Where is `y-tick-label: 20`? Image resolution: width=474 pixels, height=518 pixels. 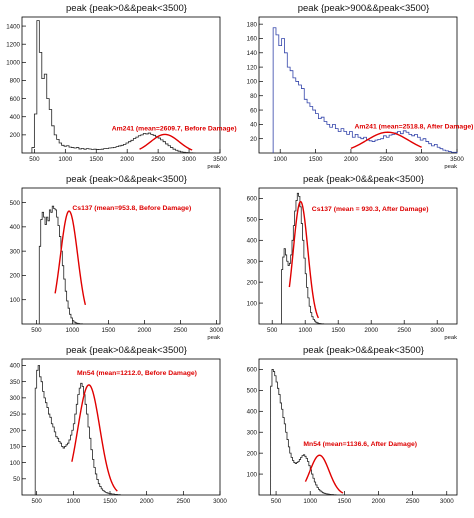
y-tick-label: 20 is located at coordinates (253, 139).